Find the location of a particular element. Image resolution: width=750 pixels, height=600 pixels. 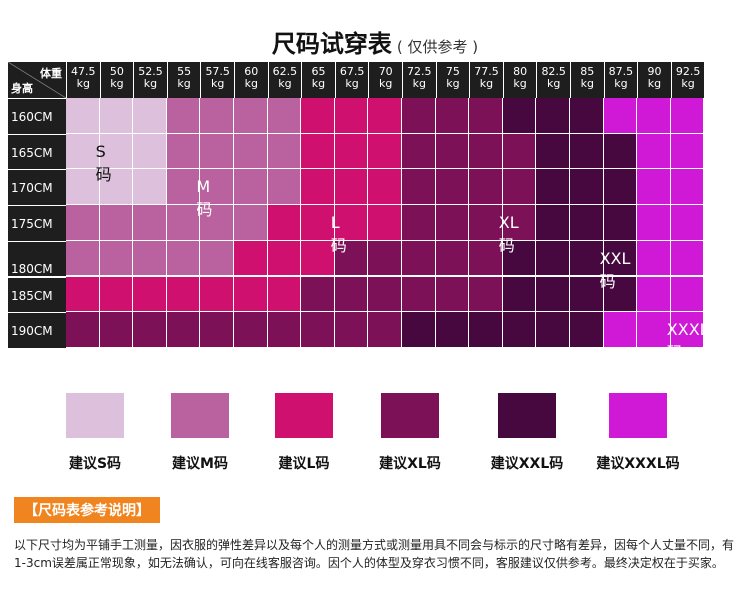

weight-header-cell: 75 kg is located at coordinates (452, 80).